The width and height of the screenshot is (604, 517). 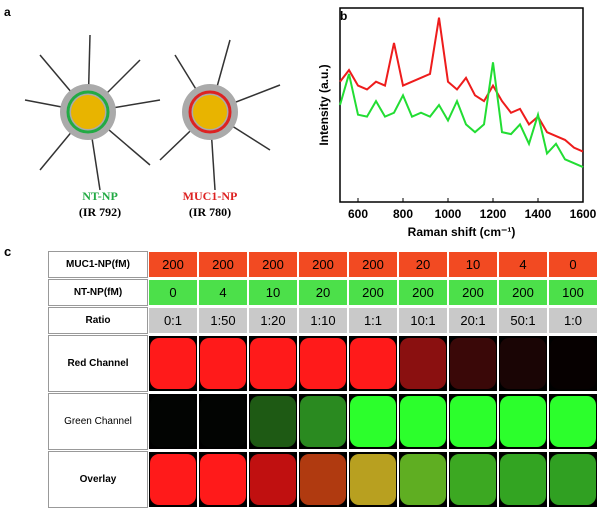 I want to click on np-drawing, so click(x=152, y=112).